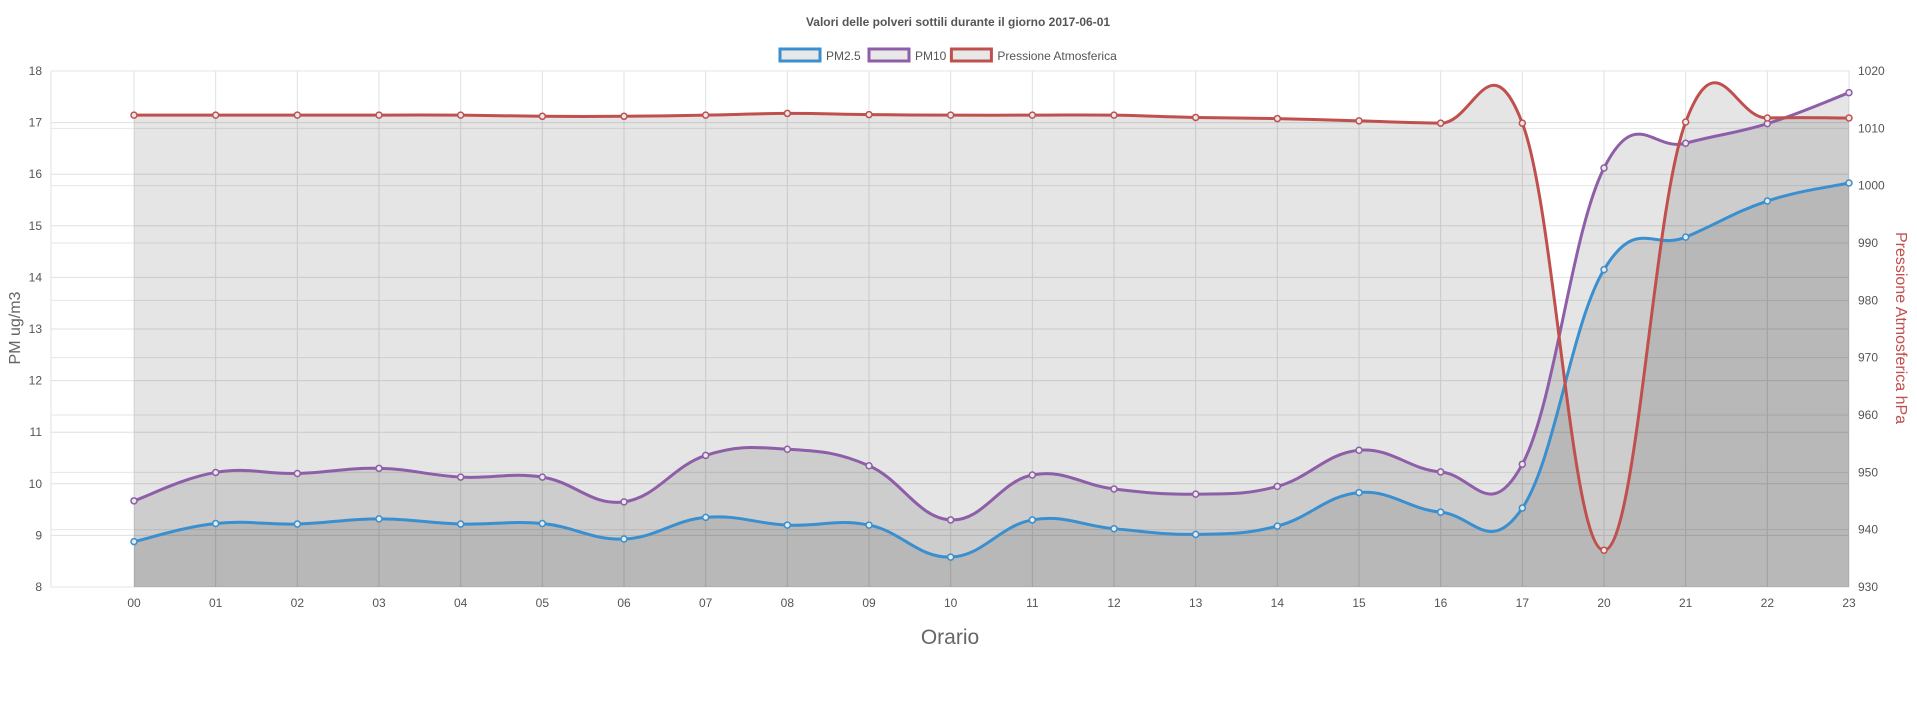 The width and height of the screenshot is (1917, 703). Describe the element at coordinates (1686, 603) in the screenshot. I see `x-tick-label: 21` at that location.